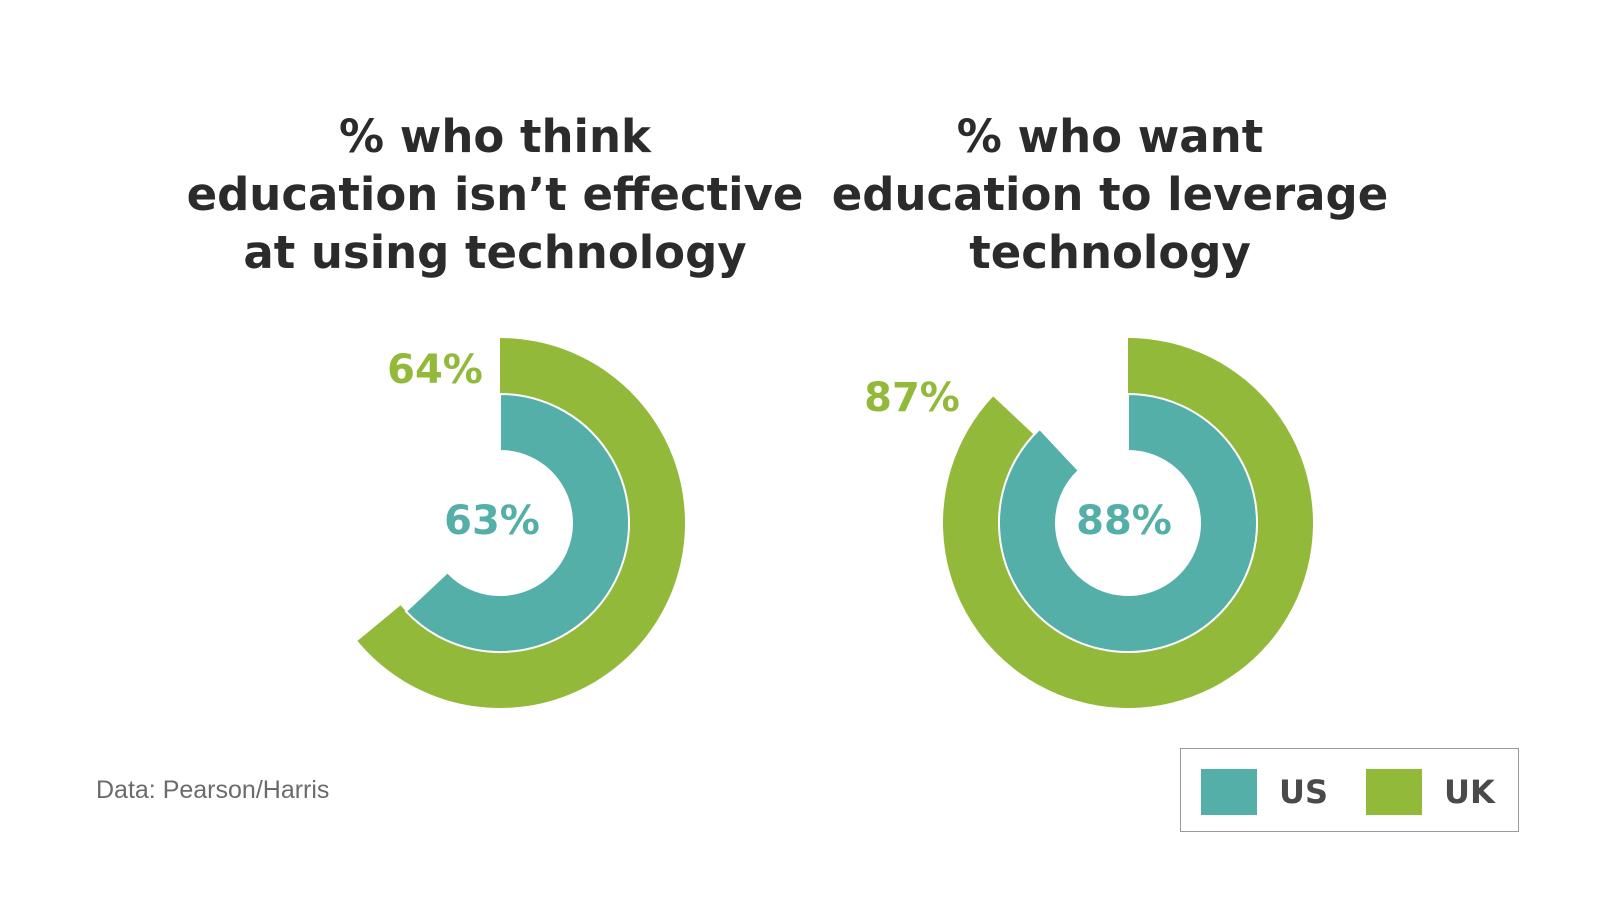 This screenshot has height=900, width=1600. I want to click on legend-swatch-us, so click(1229, 792).